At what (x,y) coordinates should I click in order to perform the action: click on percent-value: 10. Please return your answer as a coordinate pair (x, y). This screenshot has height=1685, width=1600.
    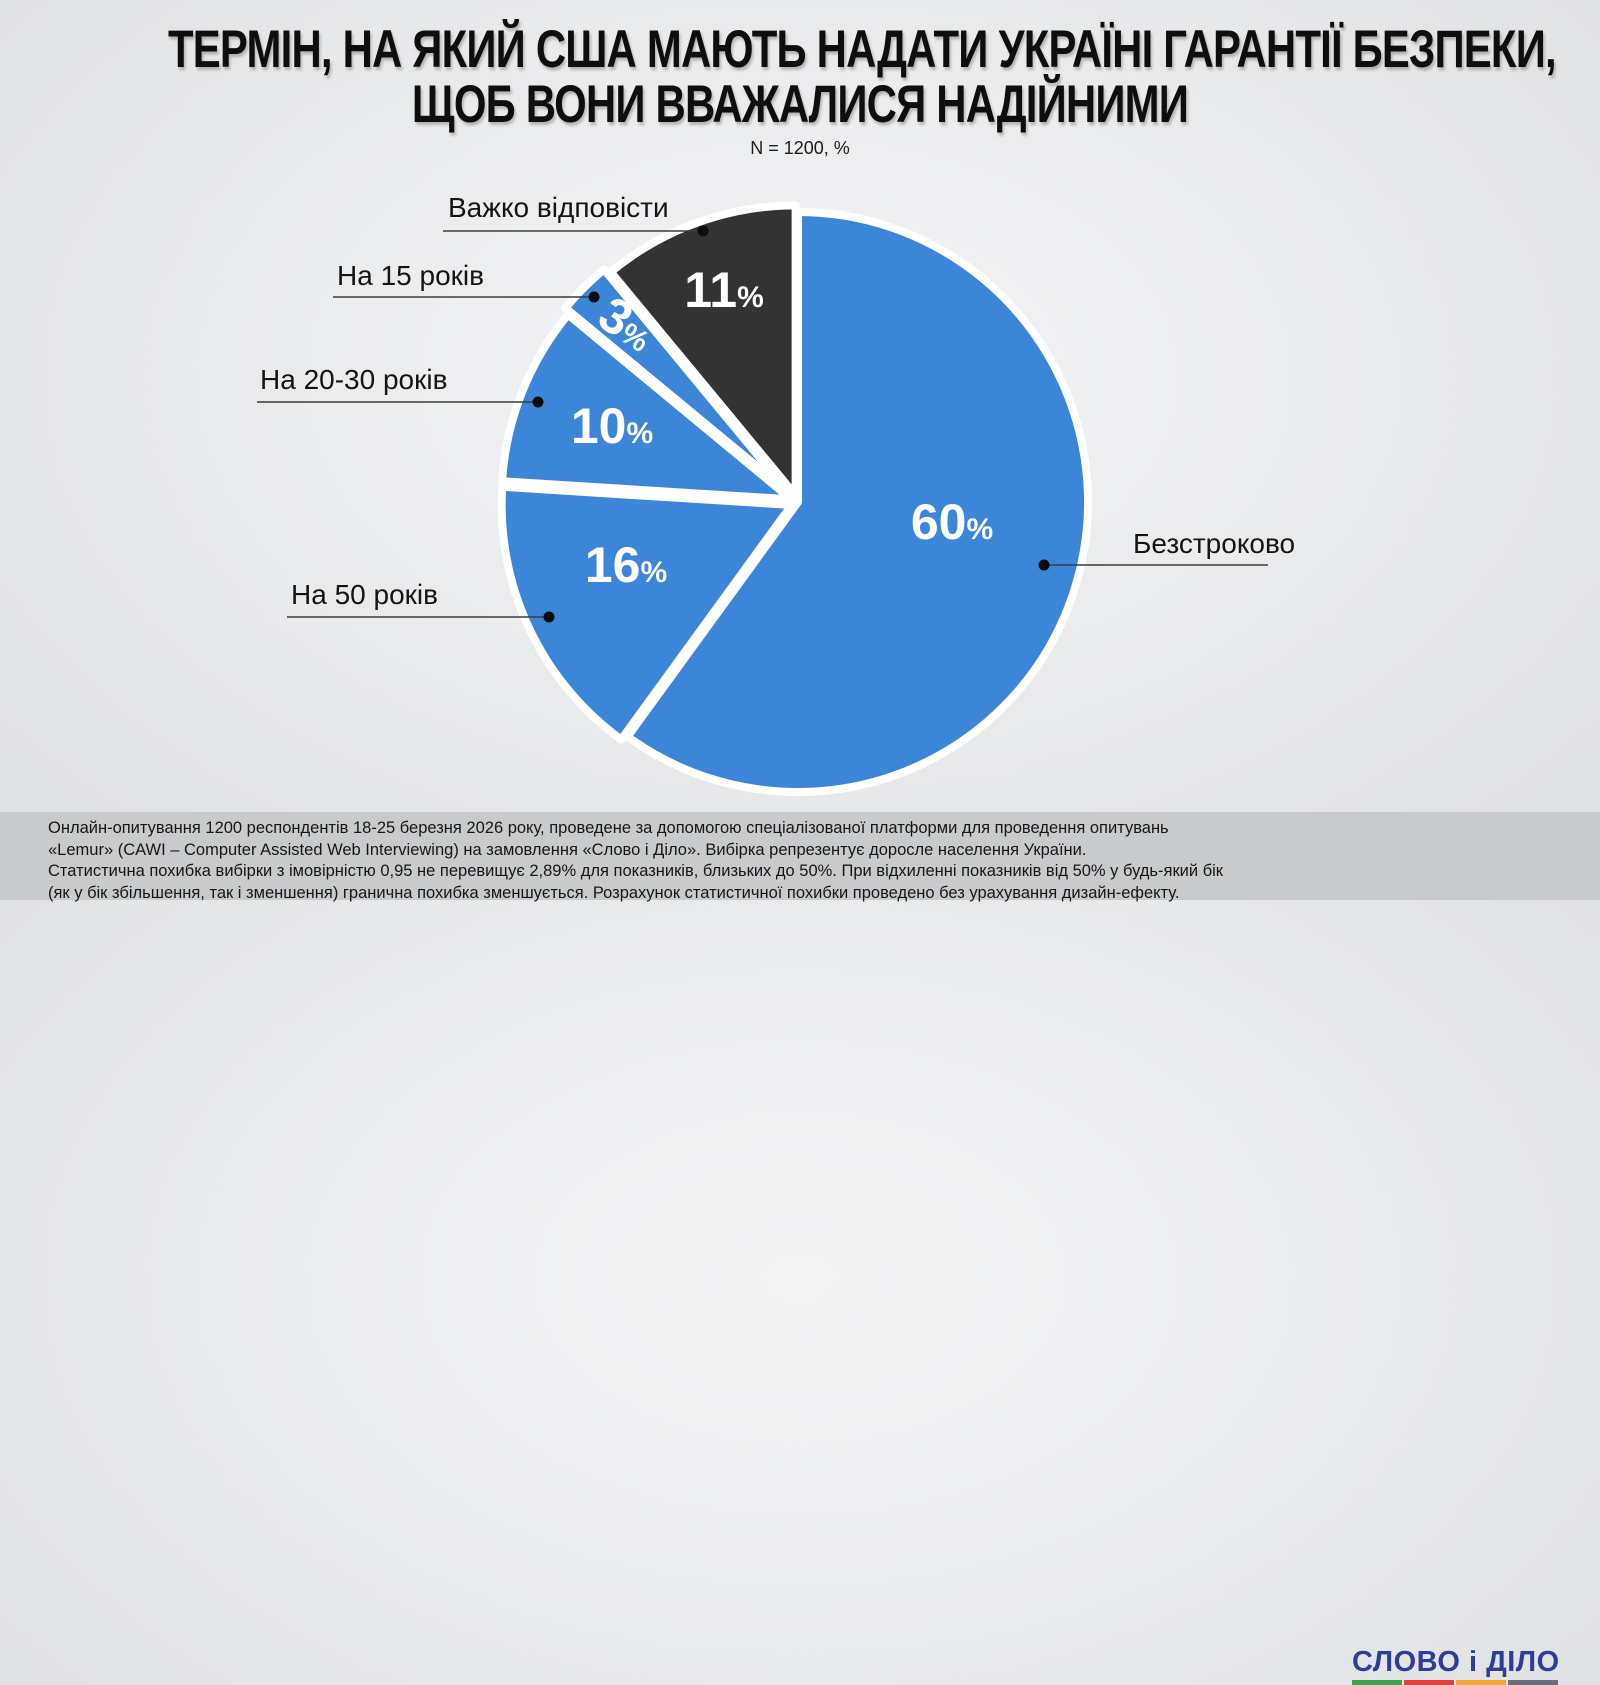
    Looking at the image, I should click on (598, 426).